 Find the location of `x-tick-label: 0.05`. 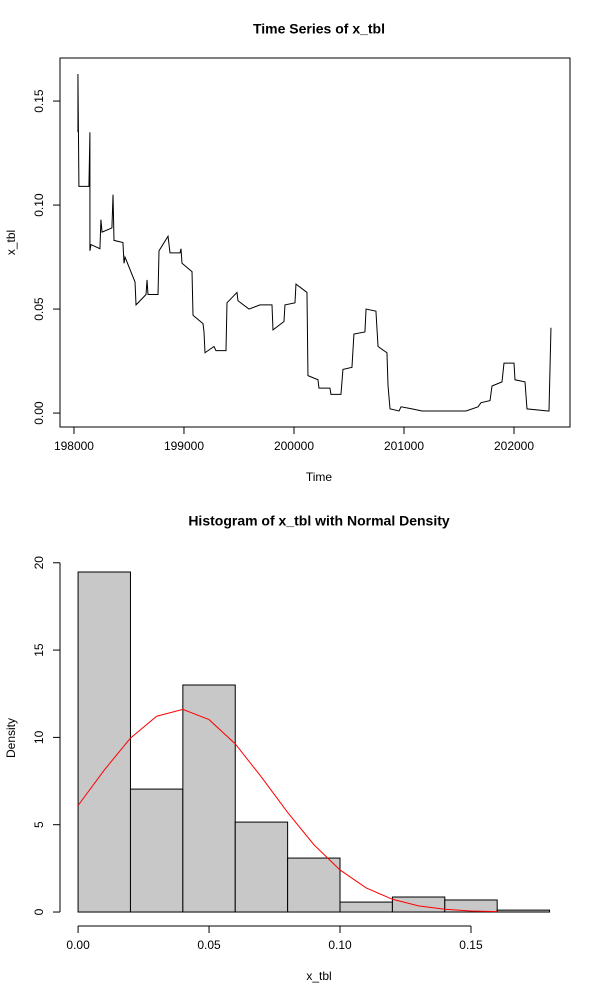

x-tick-label: 0.05 is located at coordinates (209, 945).